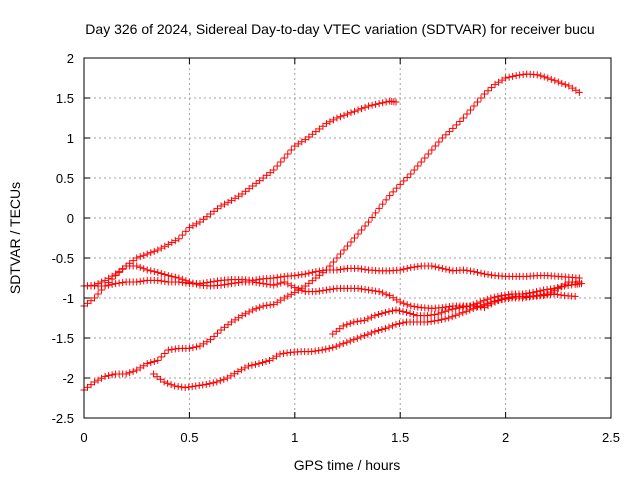 This screenshot has height=480, width=640. What do you see at coordinates (70, 138) in the screenshot?
I see `y-tick-label: 1` at bounding box center [70, 138].